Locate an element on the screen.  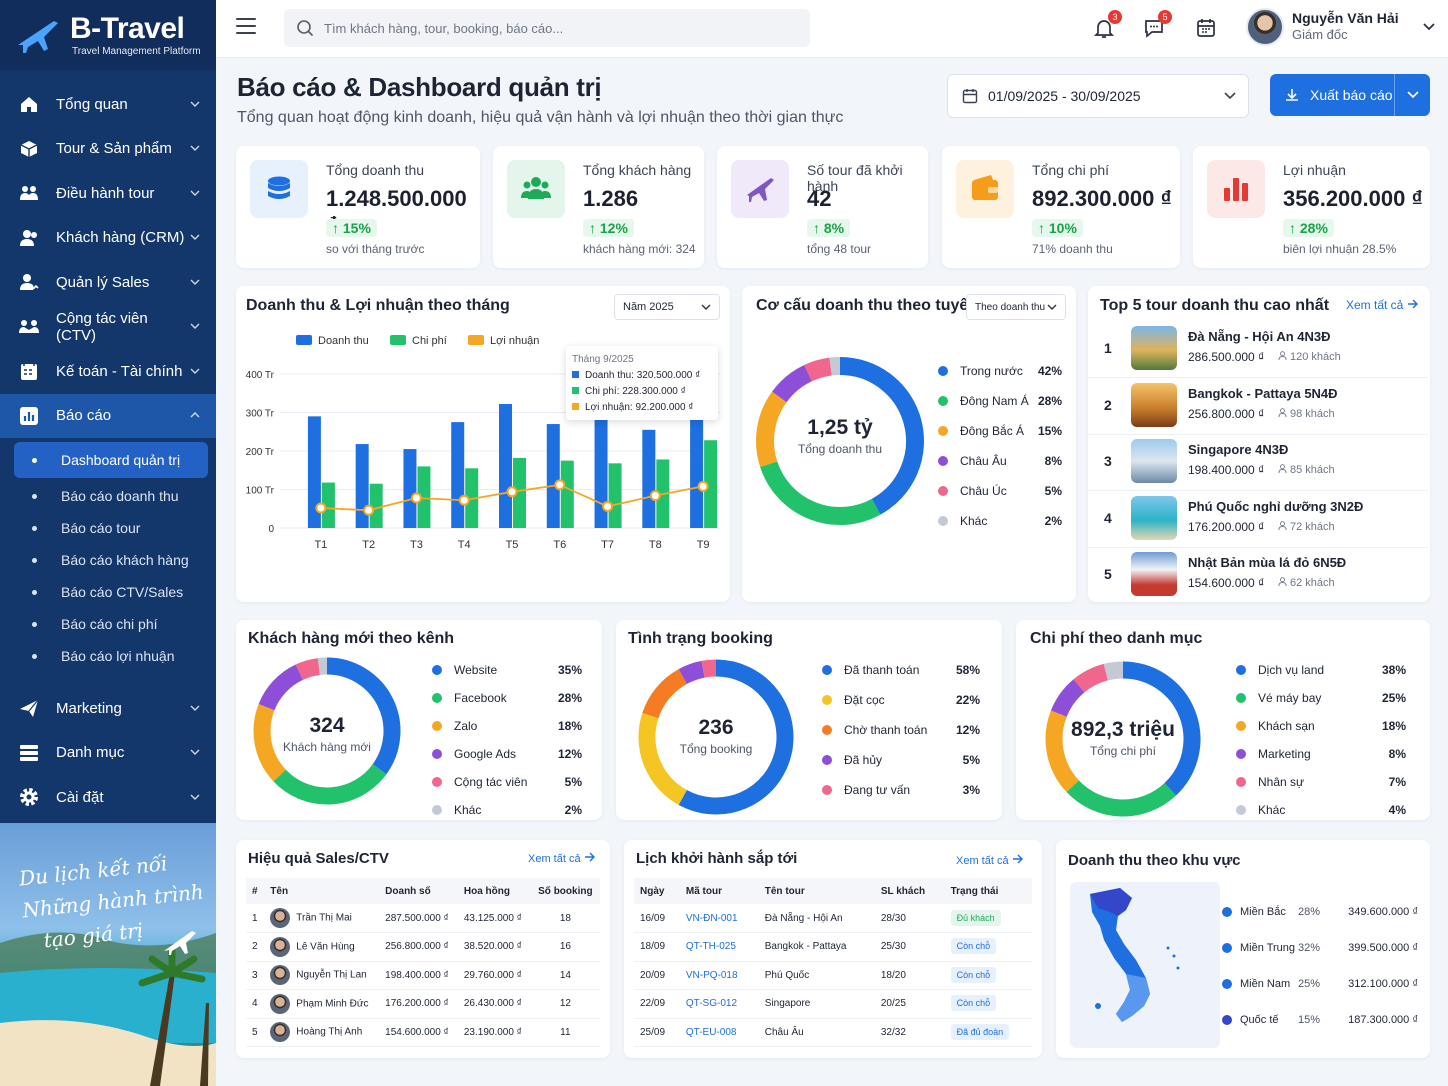
kpi-card: Số tour đã khởi hành 42 ↑ 8% tổng 48 tour is located at coordinates (822, 207).